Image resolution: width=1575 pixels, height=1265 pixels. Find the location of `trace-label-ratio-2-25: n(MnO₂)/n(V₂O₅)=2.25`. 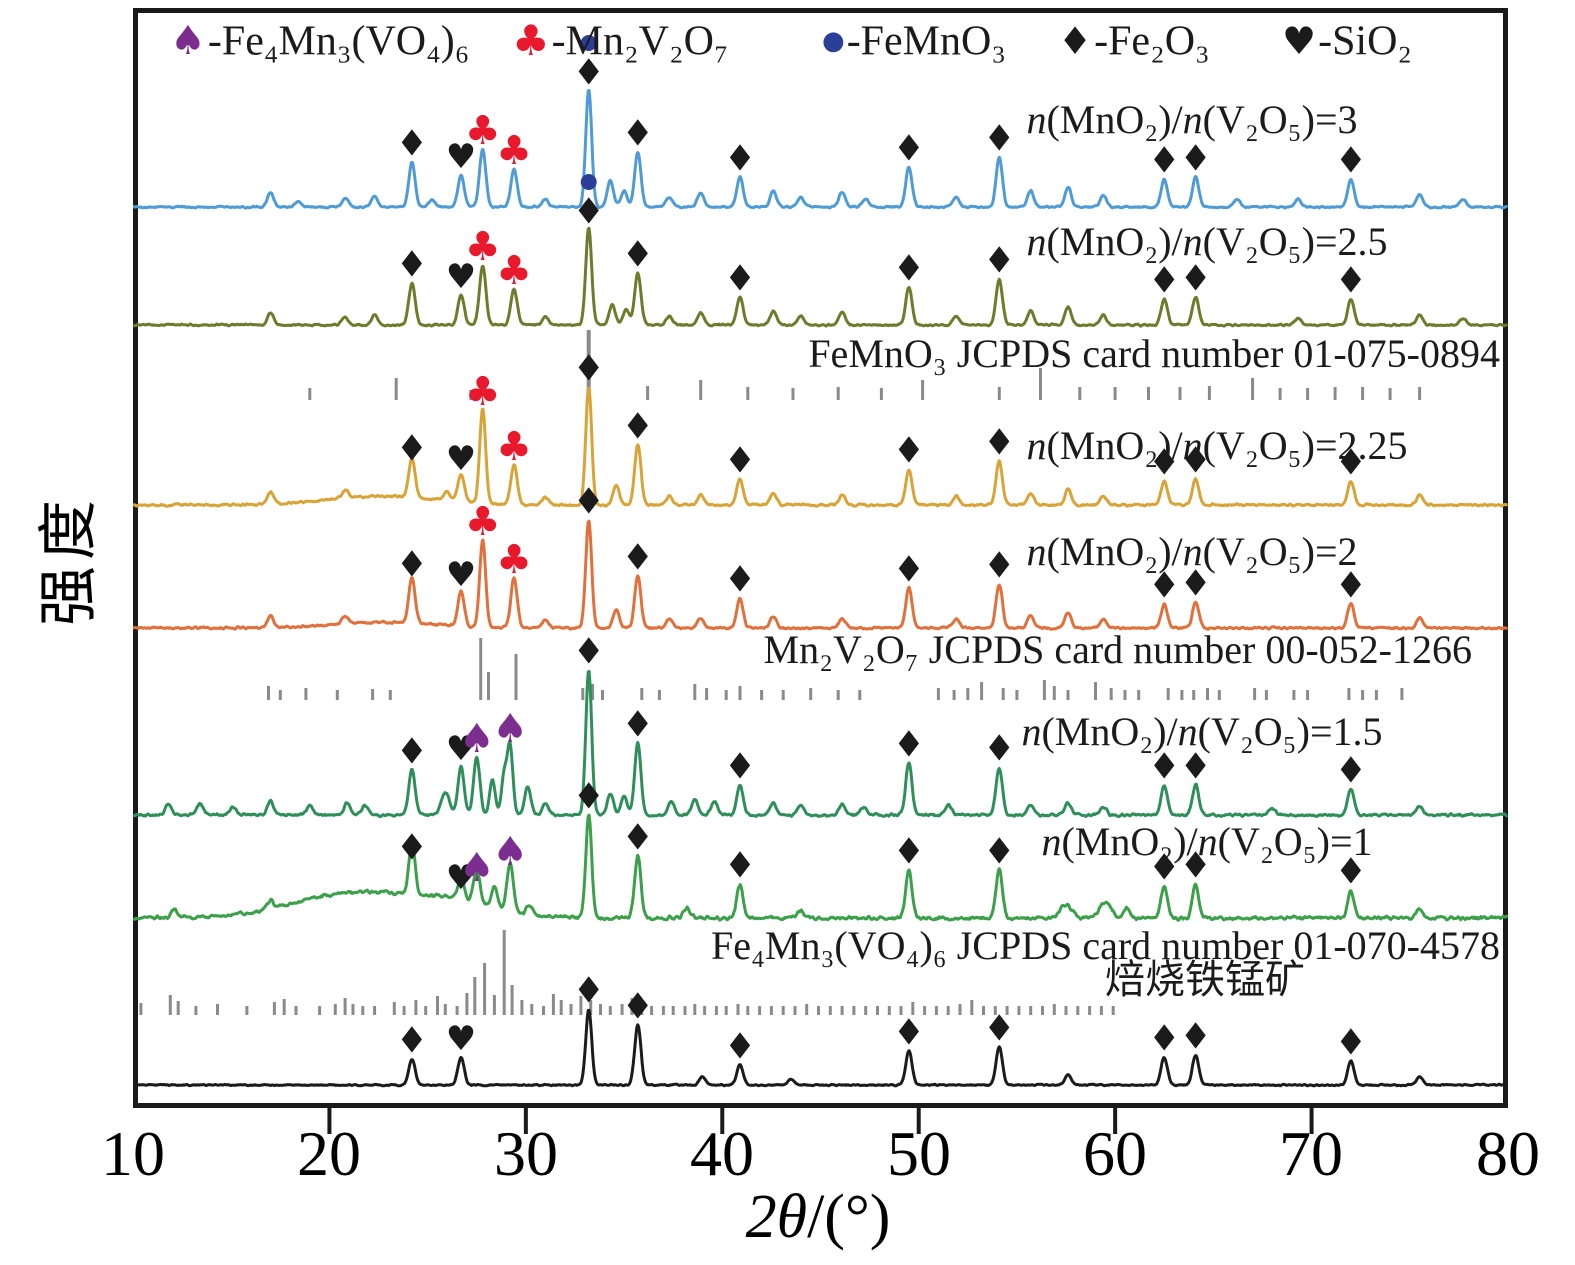

trace-label-ratio-2-25: n(MnO₂)/n(V₂O₅)=2.25 is located at coordinates (1217, 445).